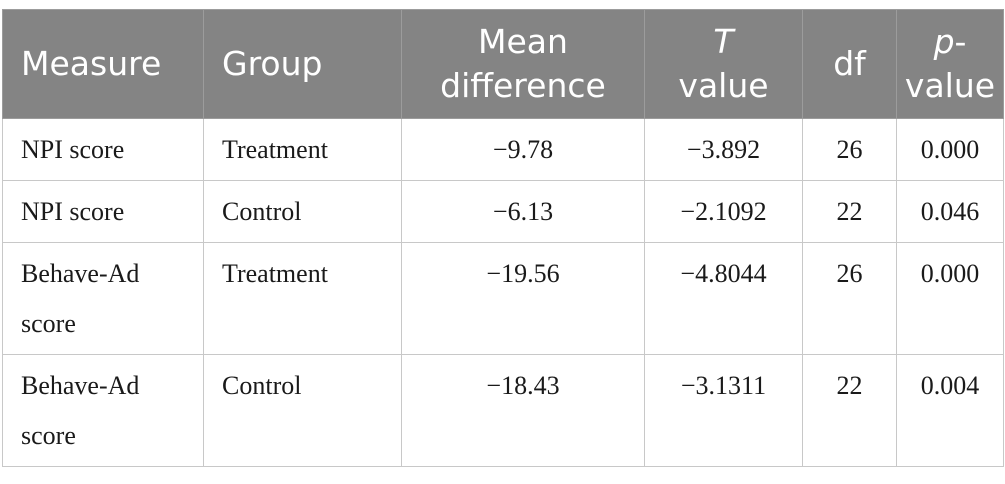 The height and width of the screenshot is (484, 1005). I want to click on header-t-rest: value, so click(723, 85).